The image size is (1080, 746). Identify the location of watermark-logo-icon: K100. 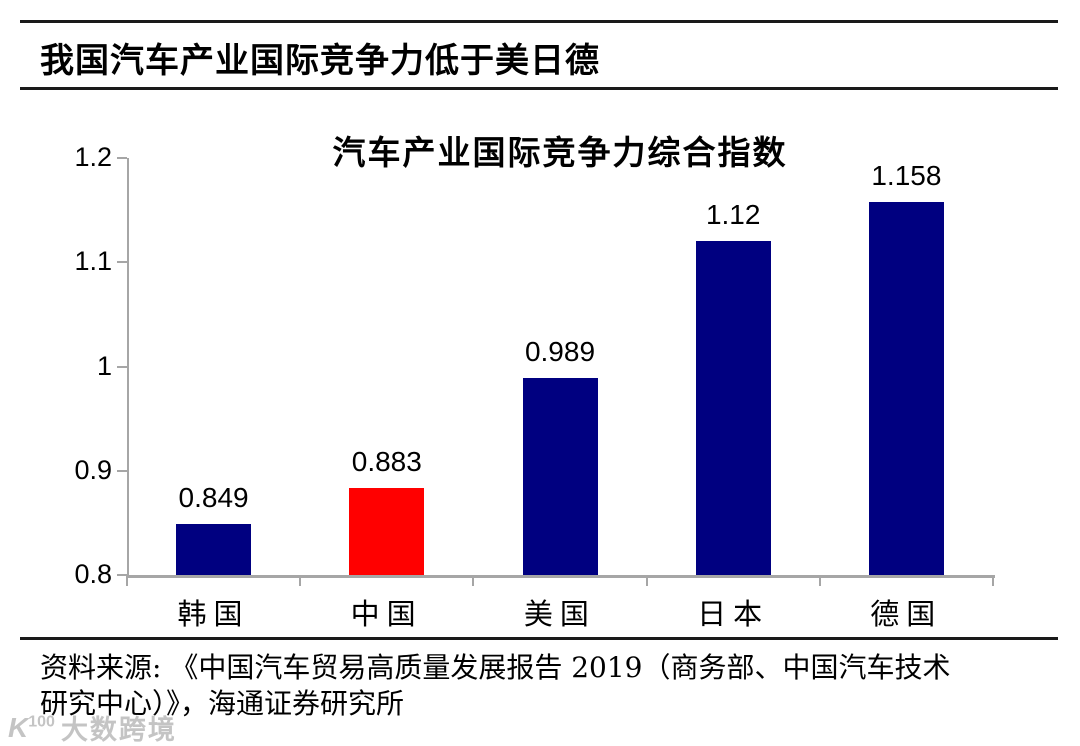
(31, 727).